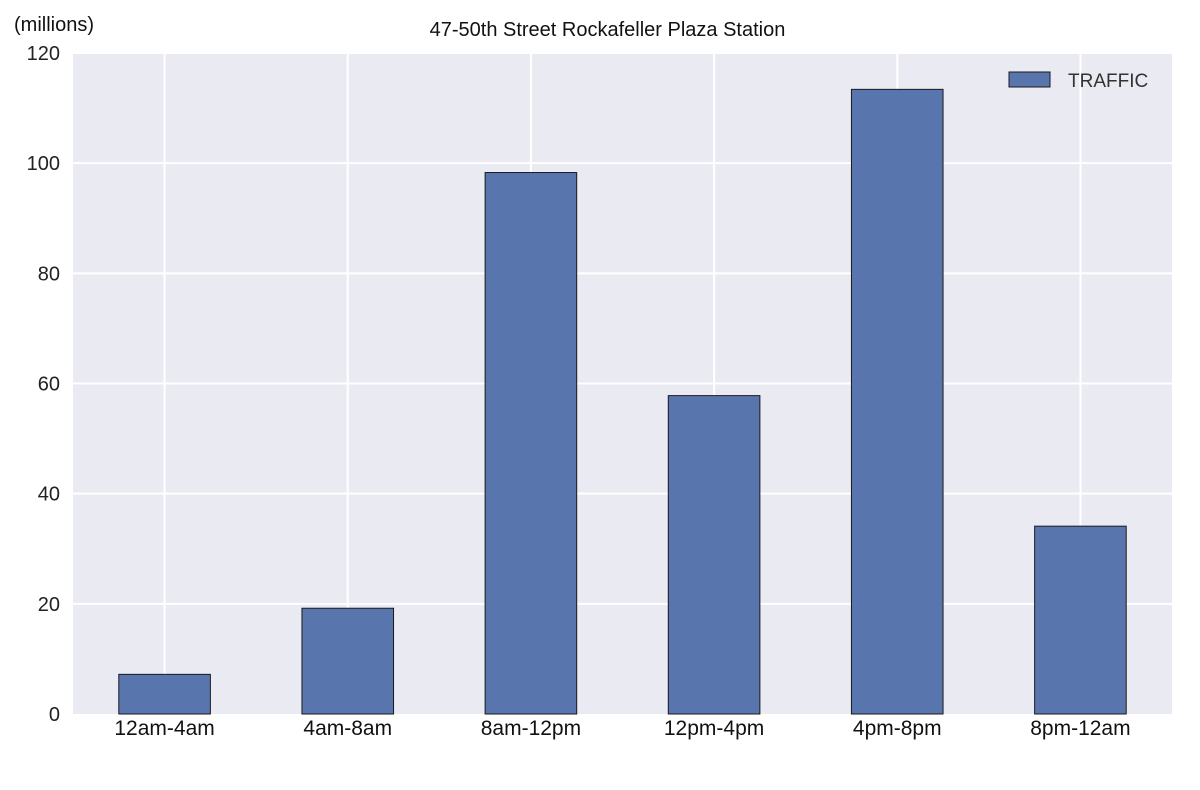  I want to click on x-tick-label: 8pm-12am, so click(1080, 728).